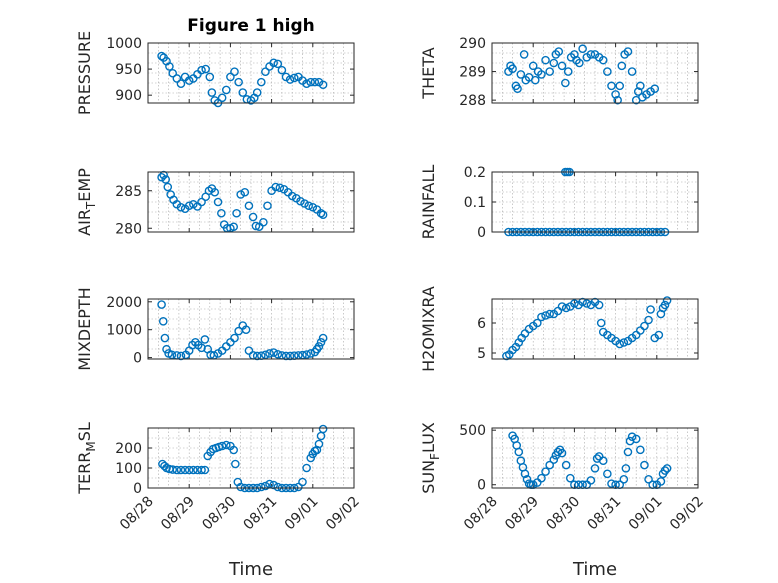 The width and height of the screenshot is (778, 583). Describe the element at coordinates (428, 73) in the screenshot. I see `y-axis-label: THETA` at that location.